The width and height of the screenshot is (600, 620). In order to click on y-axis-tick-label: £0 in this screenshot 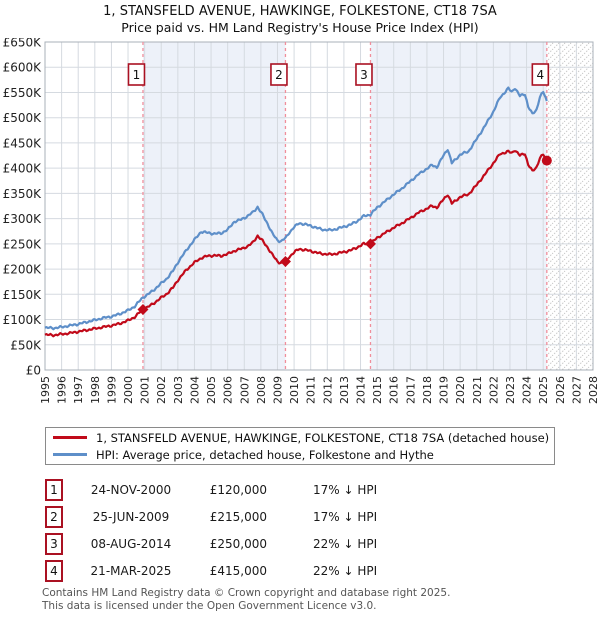, I will do `click(33, 371)`.